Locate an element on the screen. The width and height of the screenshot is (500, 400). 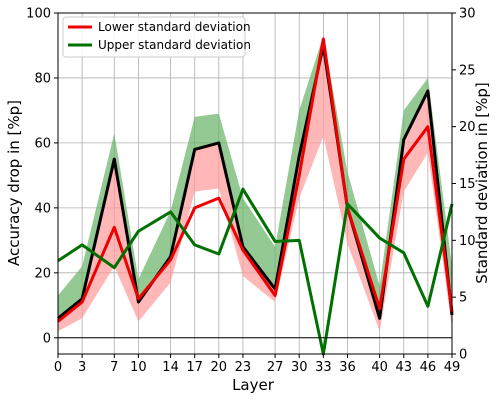
x-tick-label: 43 is located at coordinates (403, 367).